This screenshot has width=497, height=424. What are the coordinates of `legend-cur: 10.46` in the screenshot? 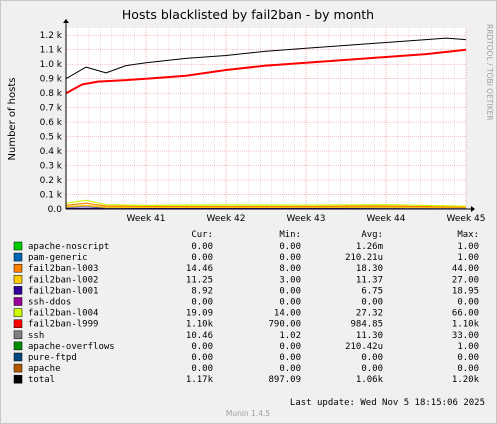 It's located at (199, 336).